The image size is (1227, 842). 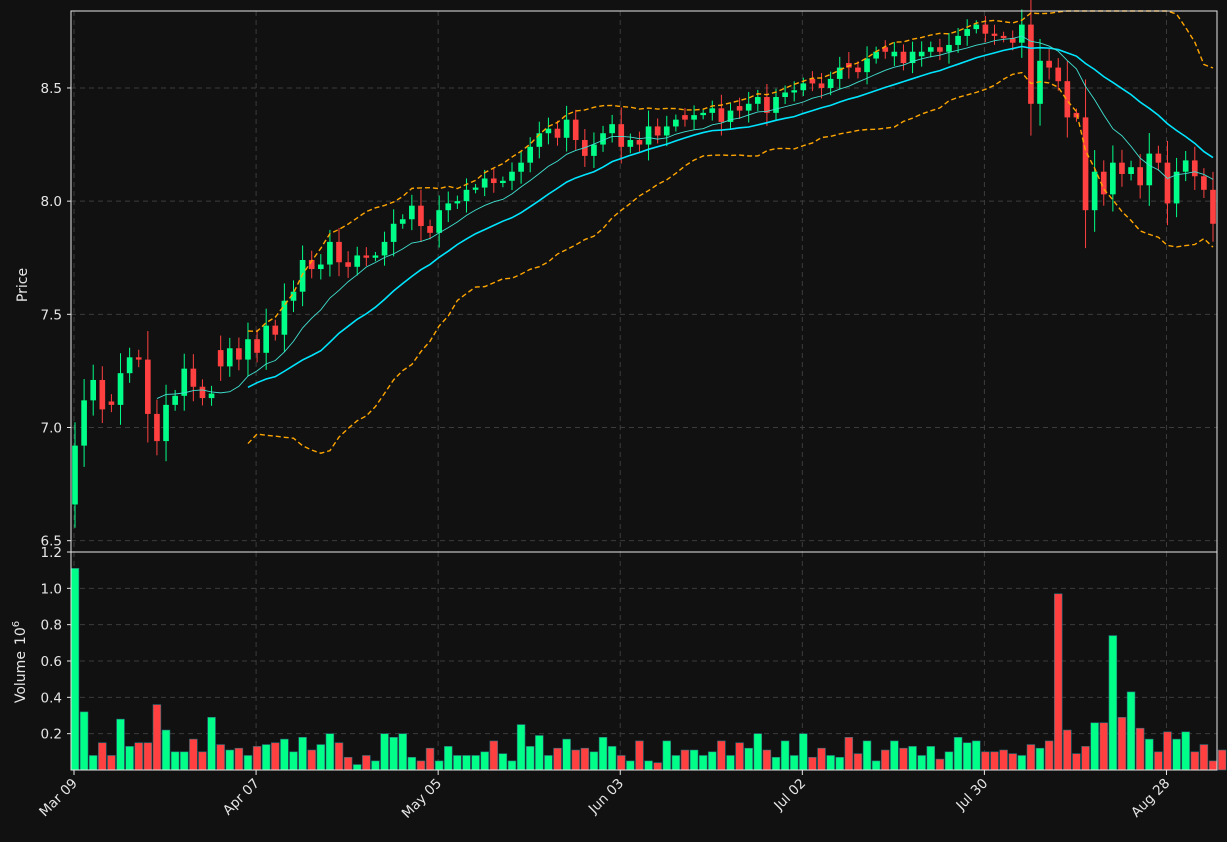 What do you see at coordinates (51, 662) in the screenshot?
I see `volume-tick-label: 0.6` at bounding box center [51, 662].